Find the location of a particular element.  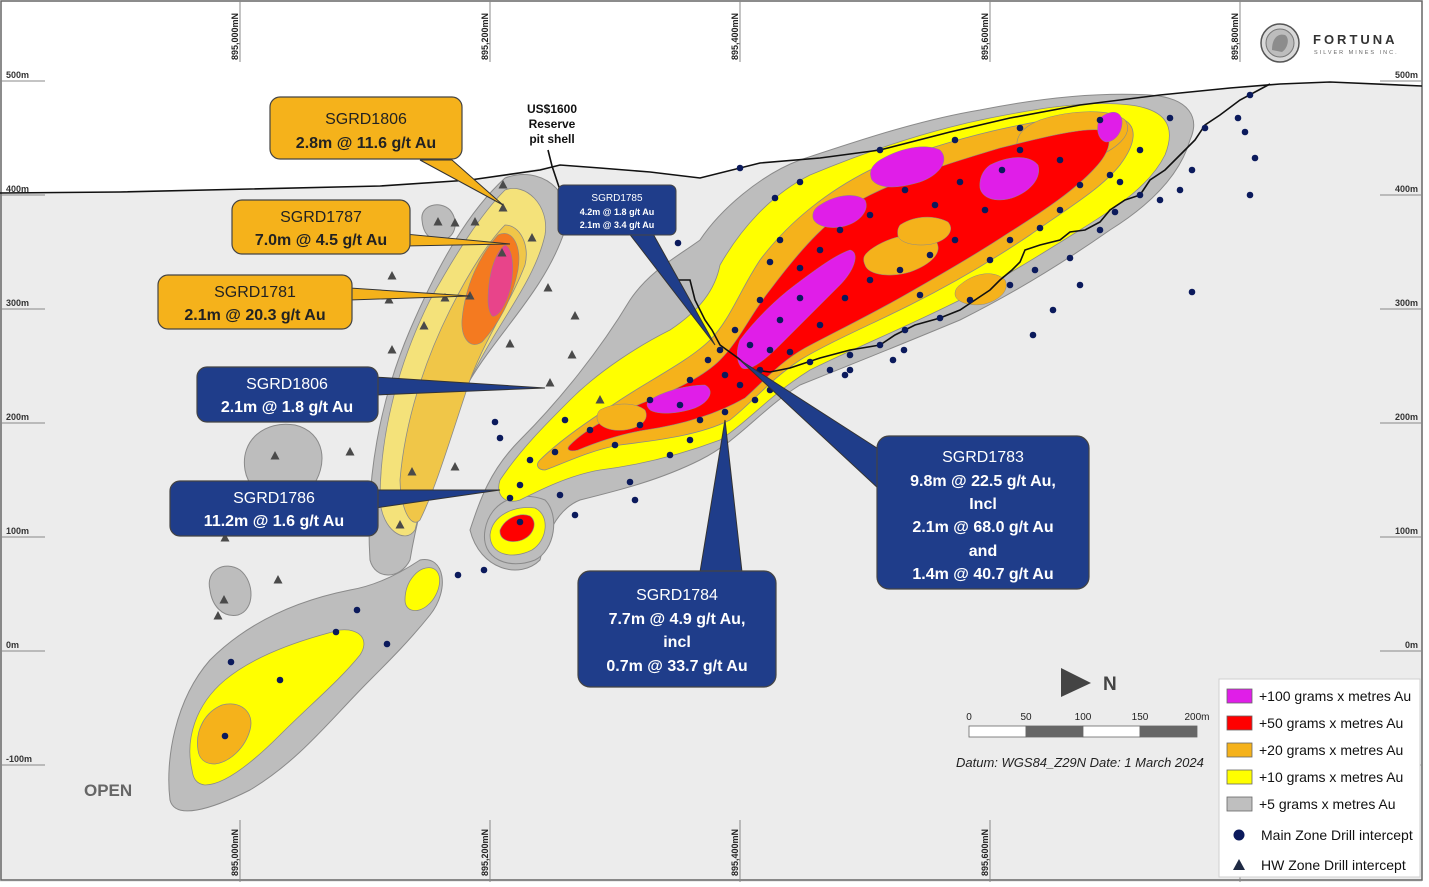

legend-main-zone-icon is located at coordinates (1239, 835).